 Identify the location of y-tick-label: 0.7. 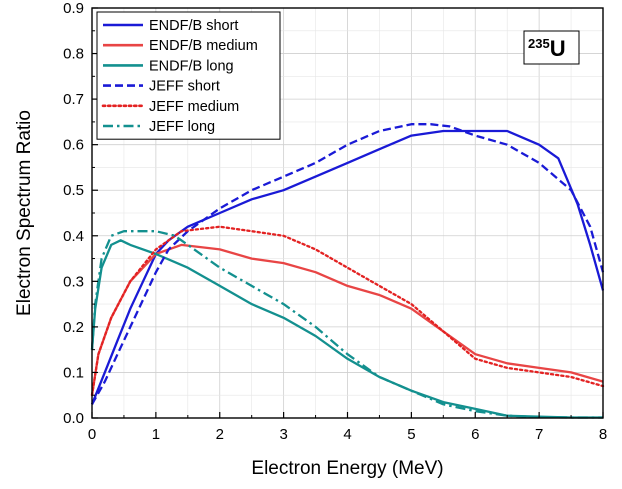
(73, 99).